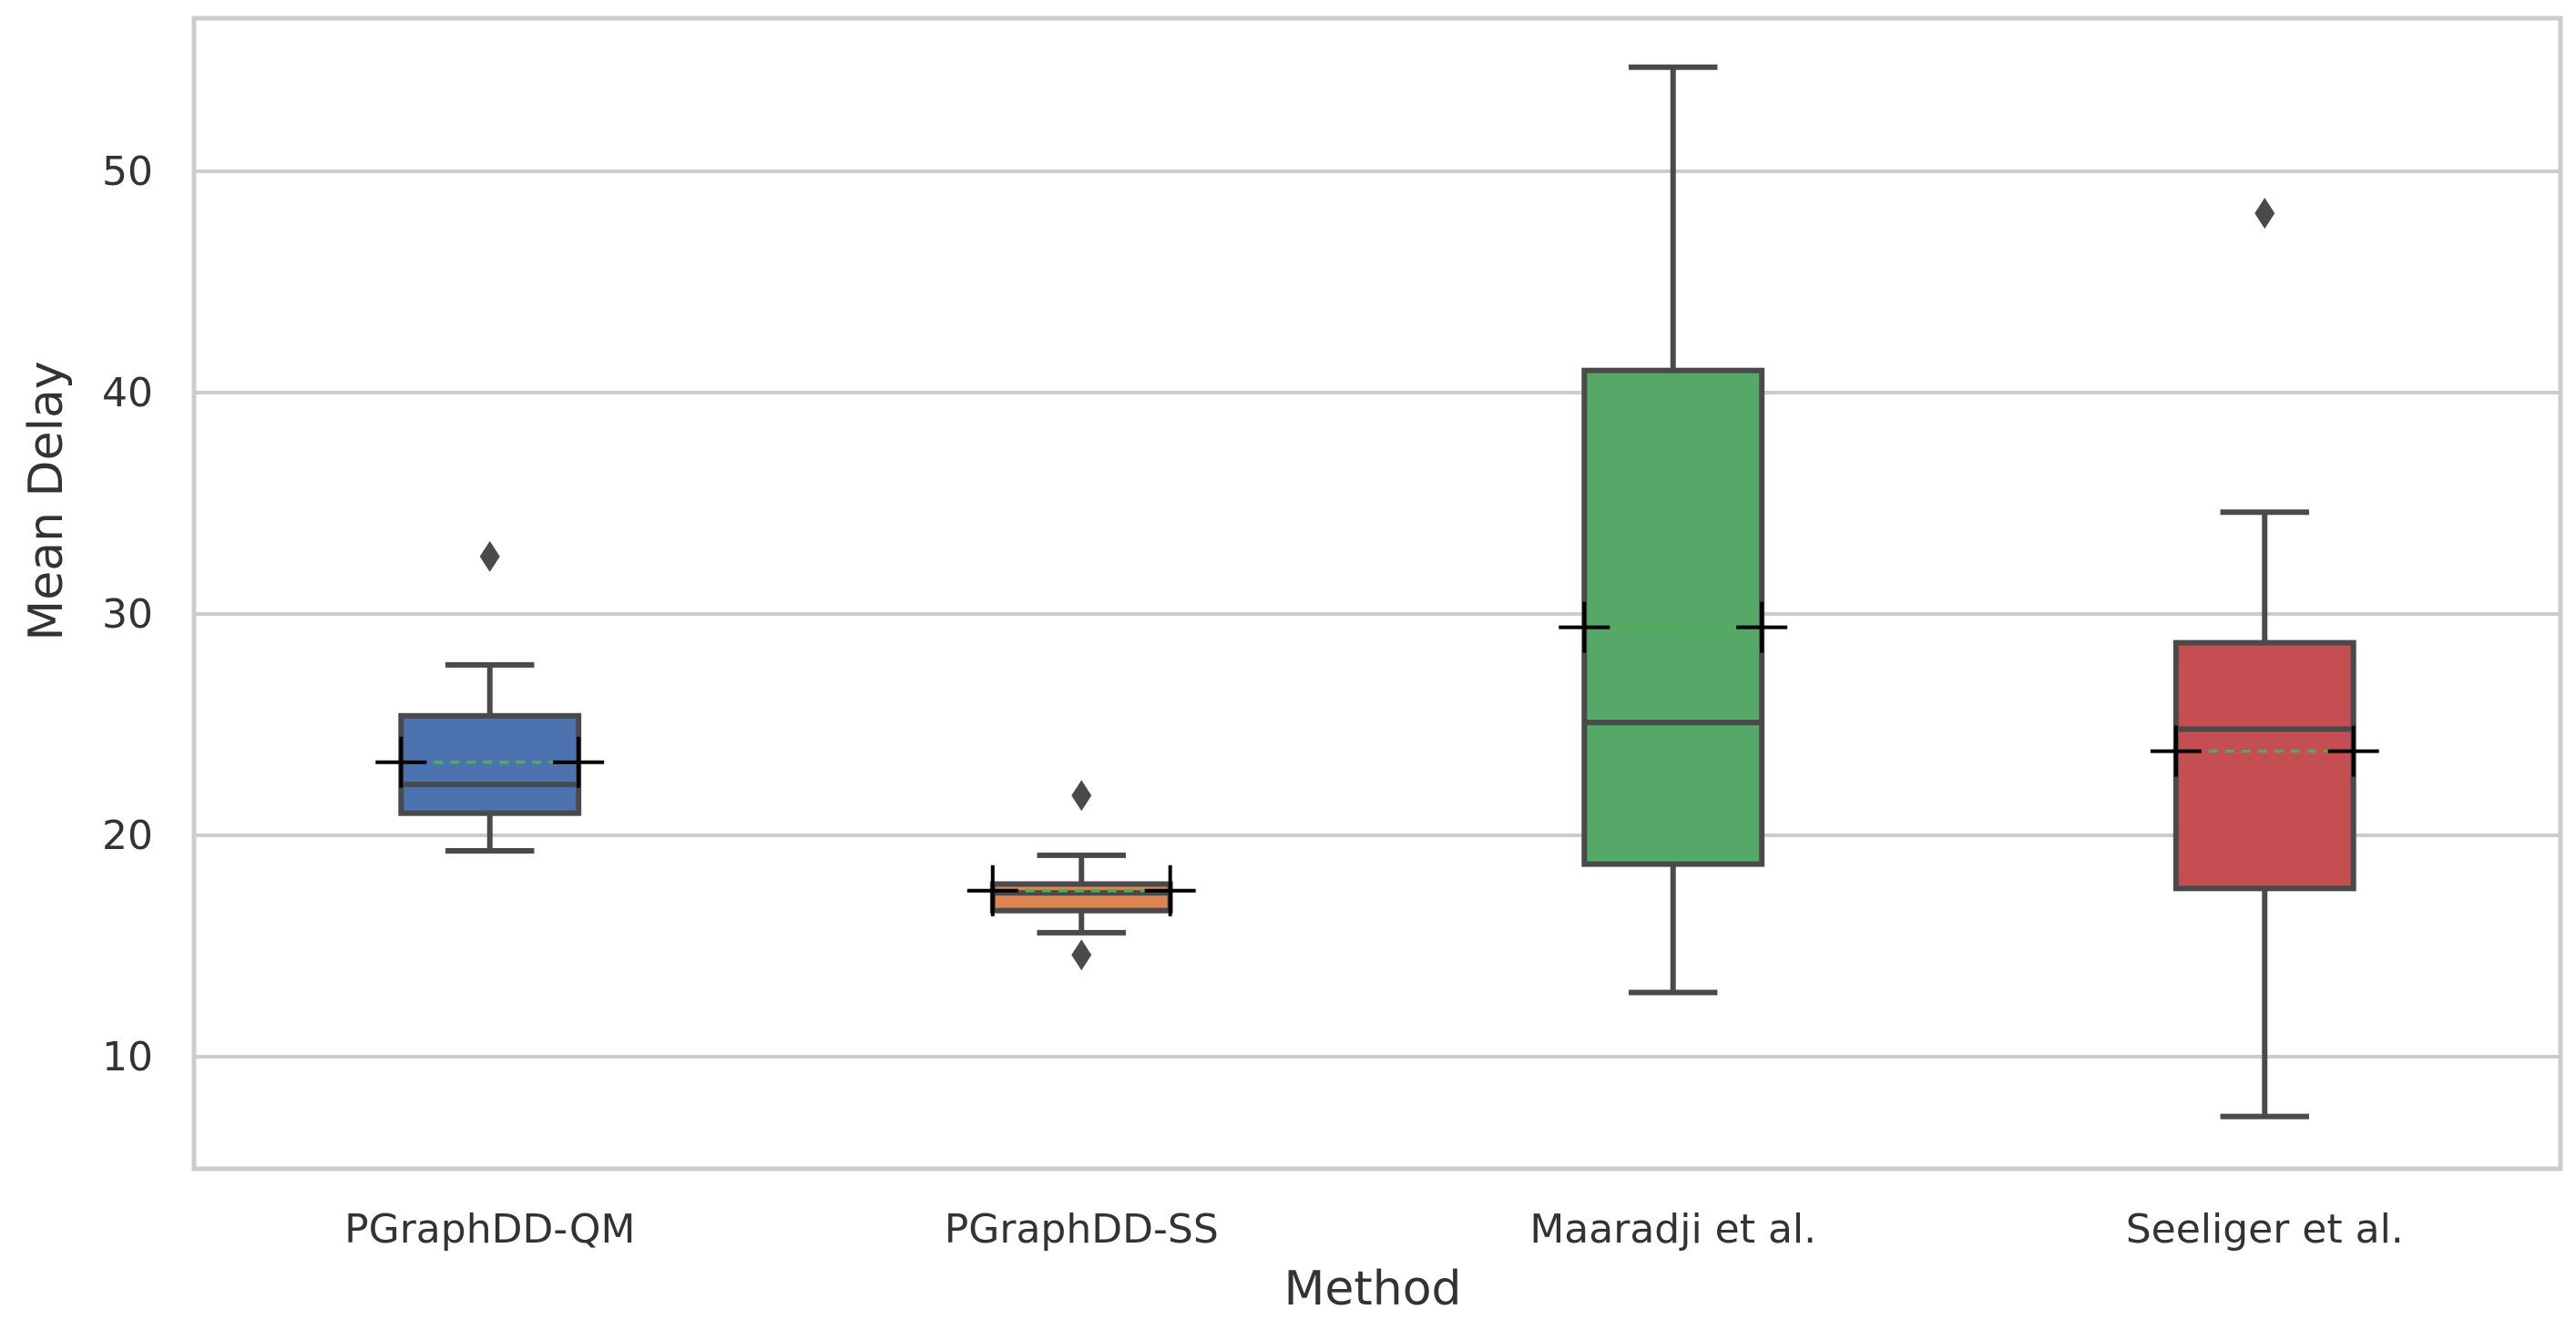 The height and width of the screenshot is (1330, 2576). I want to click on x-tick-label: PGraphDD-SS, so click(1082, 1229).